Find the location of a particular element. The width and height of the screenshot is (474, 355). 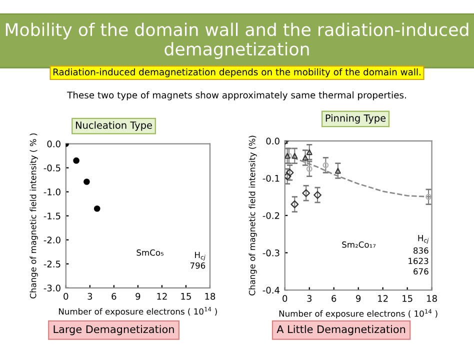

annotation: 836 is located at coordinates (421, 250).